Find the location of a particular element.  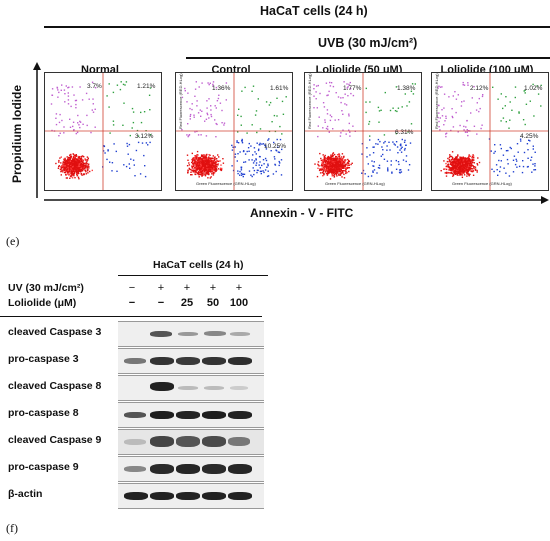

flow-panel-normal: 3.7% 1.21% 3.12% is located at coordinates (103, 131).